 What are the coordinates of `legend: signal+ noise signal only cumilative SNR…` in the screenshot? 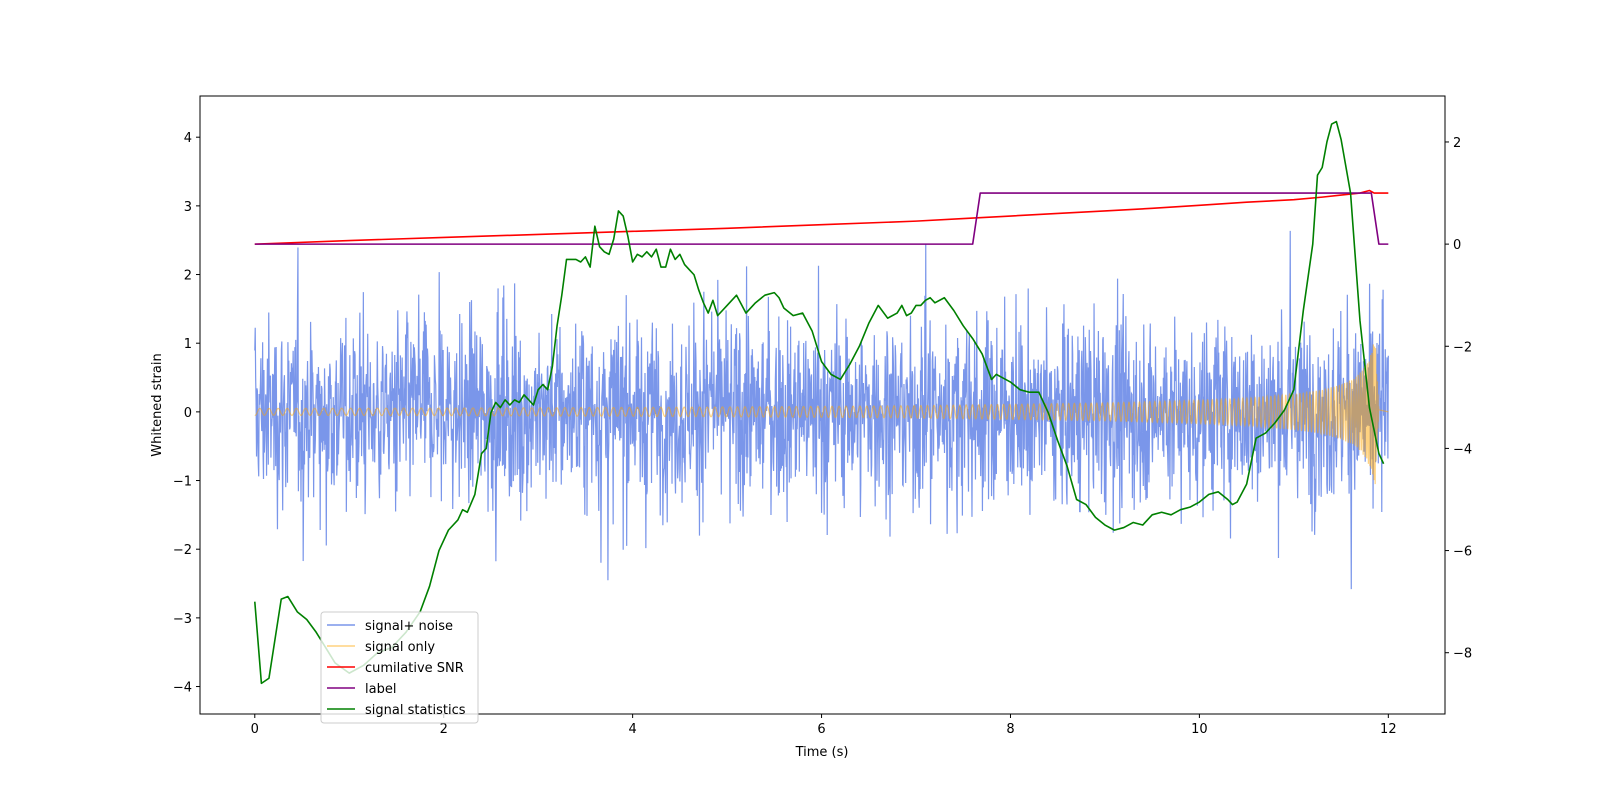 It's located at (399, 667).